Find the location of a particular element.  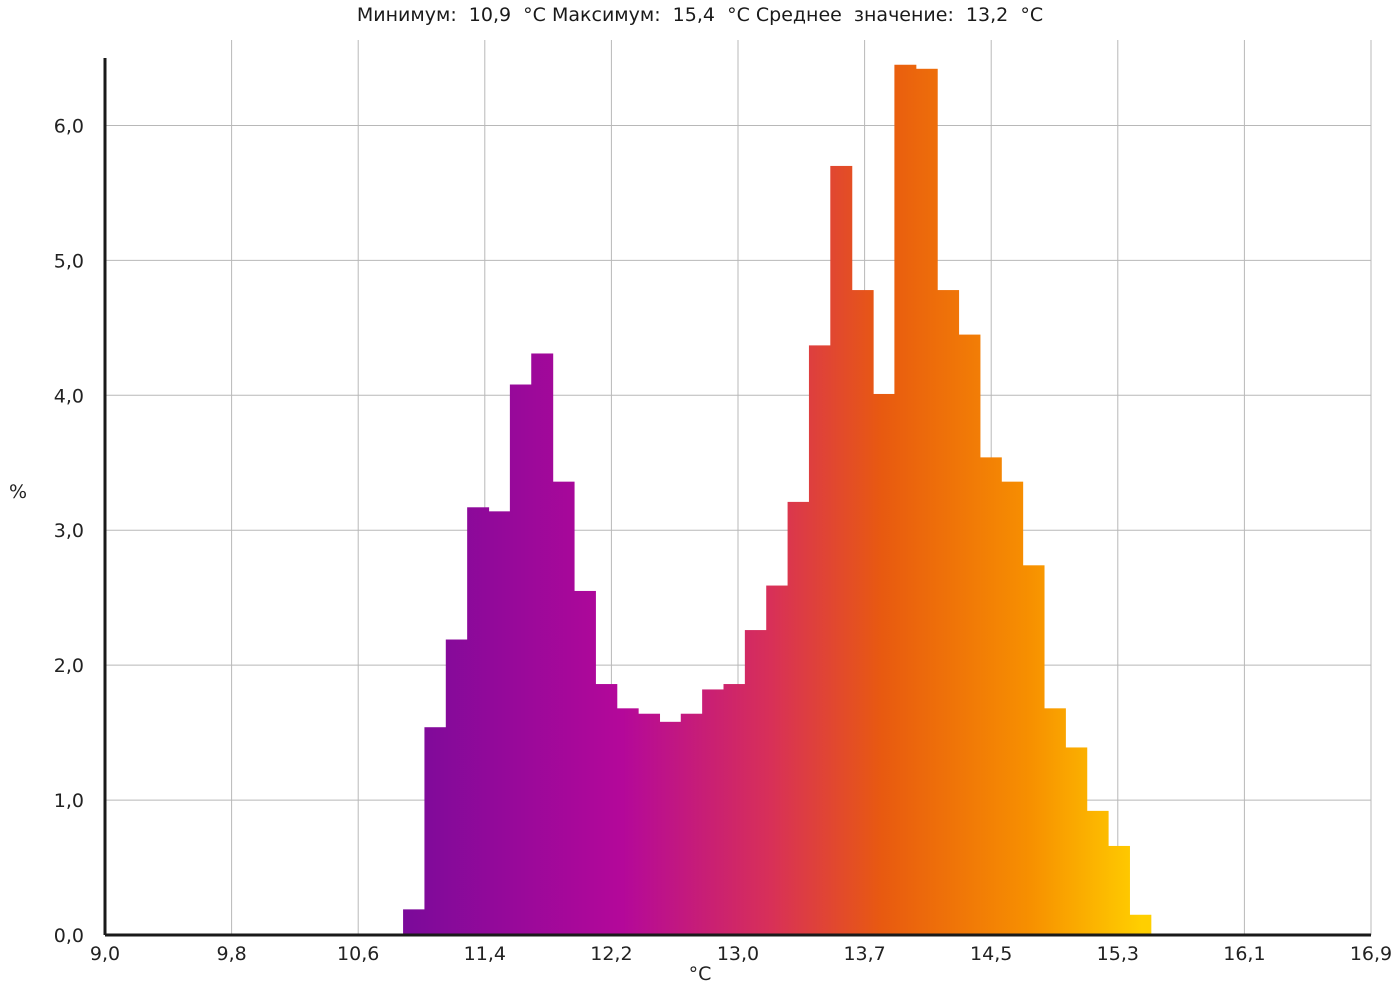

y-tick-label: 0,0 is located at coordinates (69, 936).